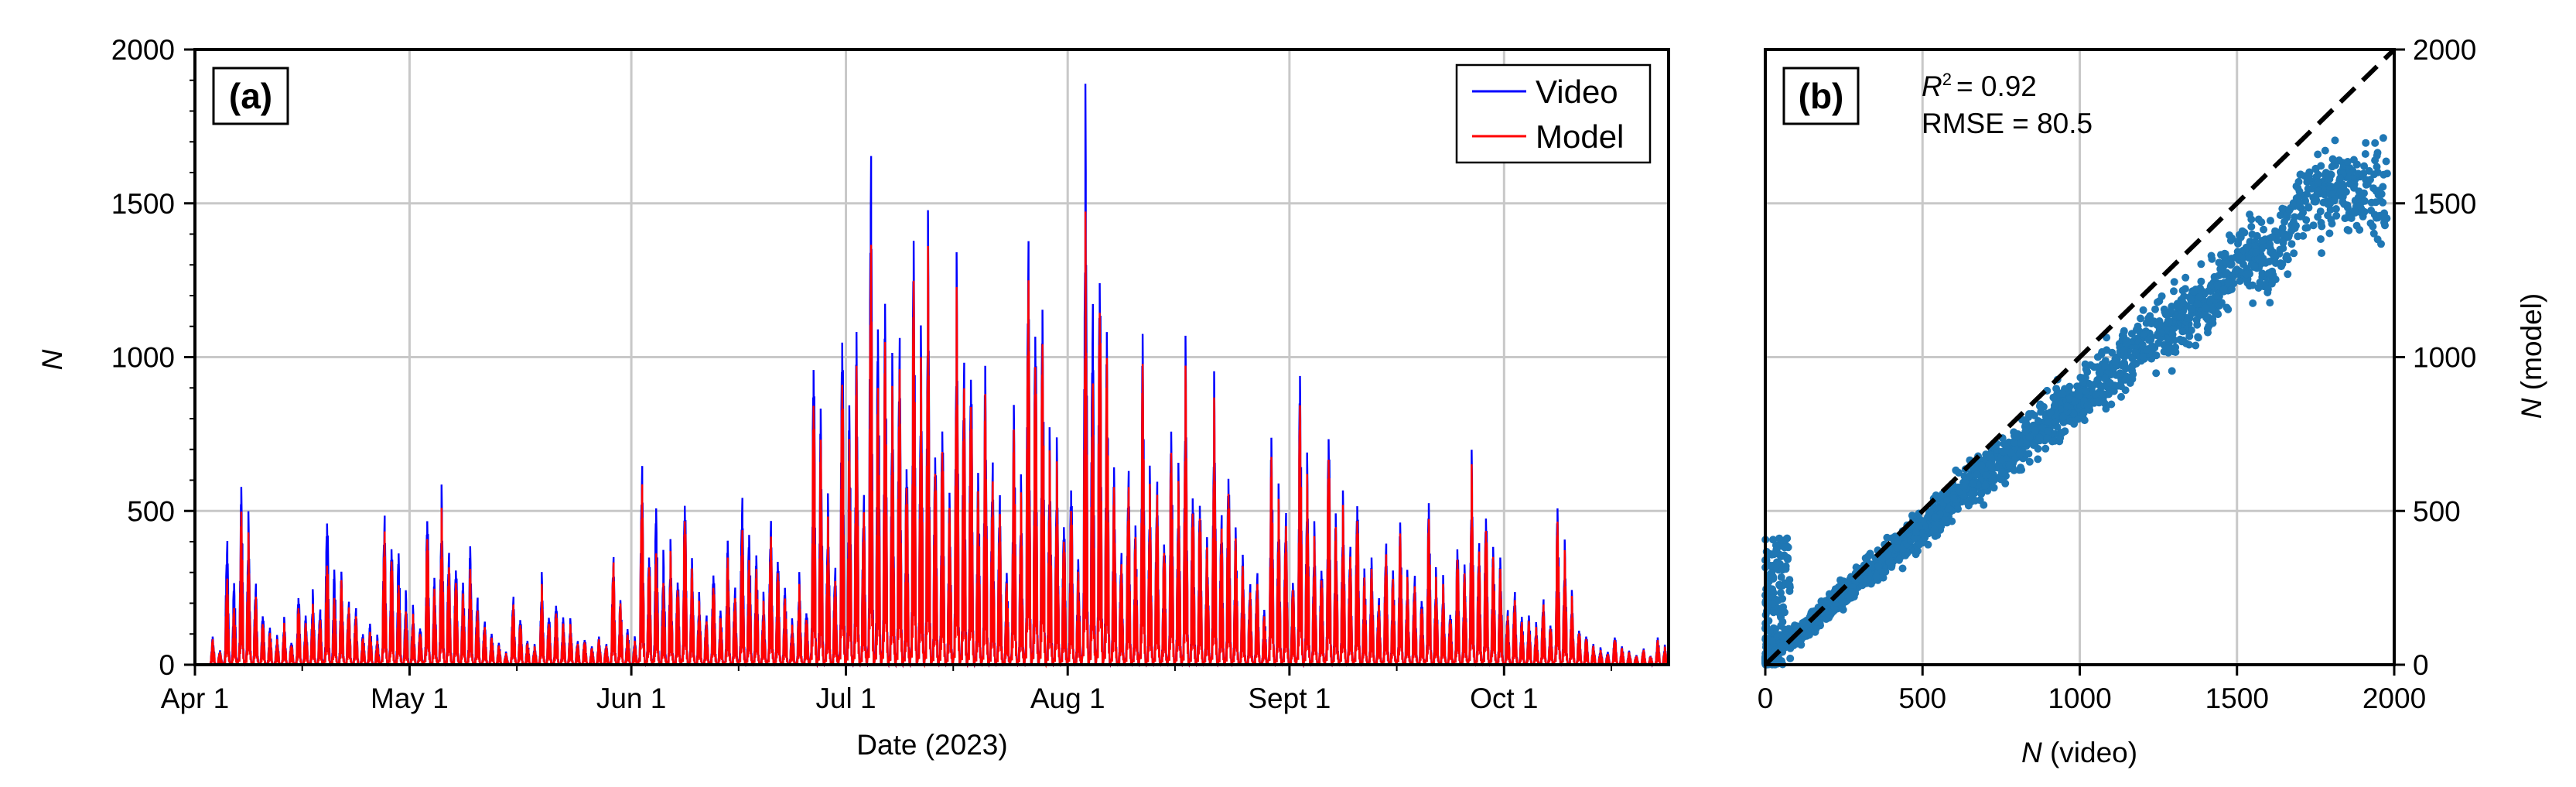  I want to click on panel-a-label-box, so click(250, 96).